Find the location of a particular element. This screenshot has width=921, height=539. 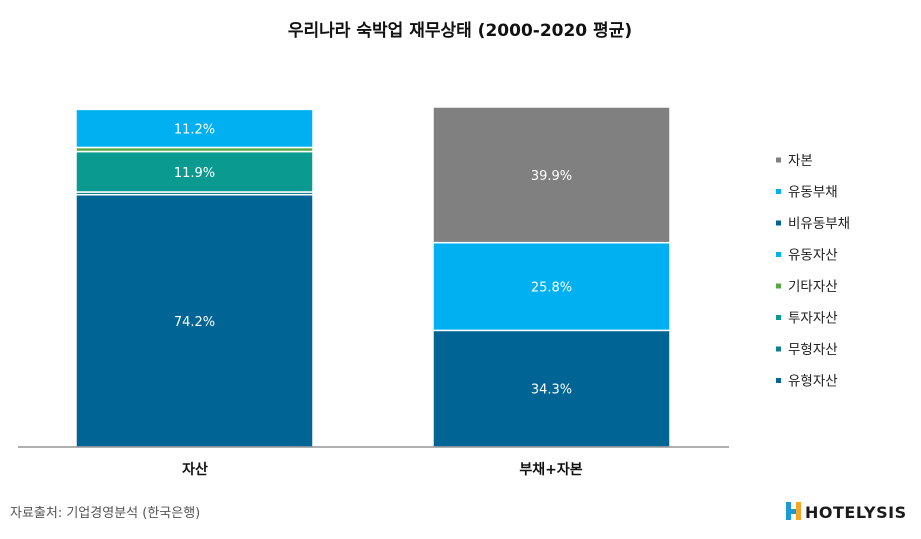

data-label-1-5: 34.3% is located at coordinates (551, 390).